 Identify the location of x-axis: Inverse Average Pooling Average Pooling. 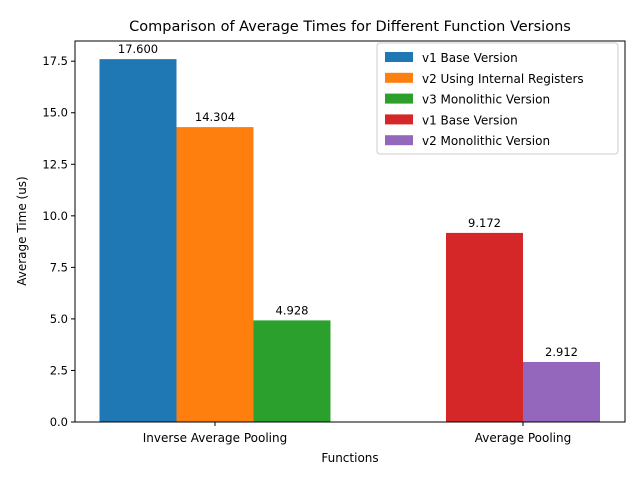
(357, 433).